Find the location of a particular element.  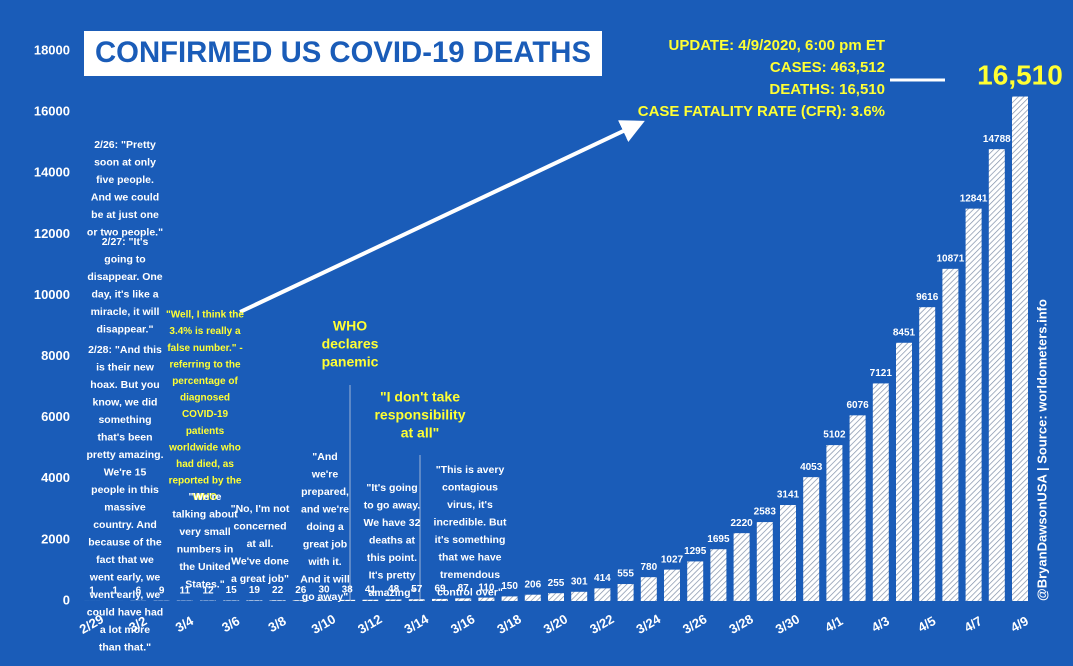

value-label: 15 is located at coordinates (232, 590).